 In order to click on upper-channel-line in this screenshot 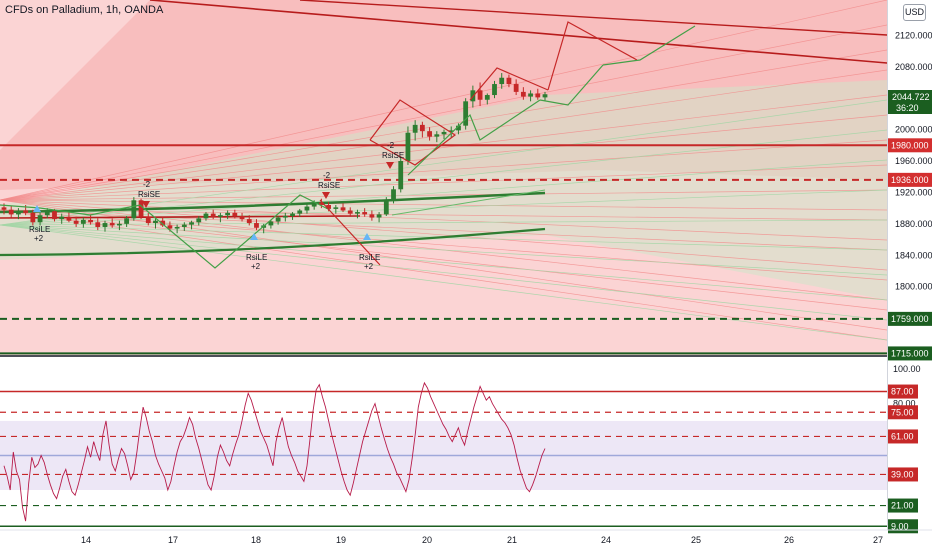, I will do `click(593, 18)`.